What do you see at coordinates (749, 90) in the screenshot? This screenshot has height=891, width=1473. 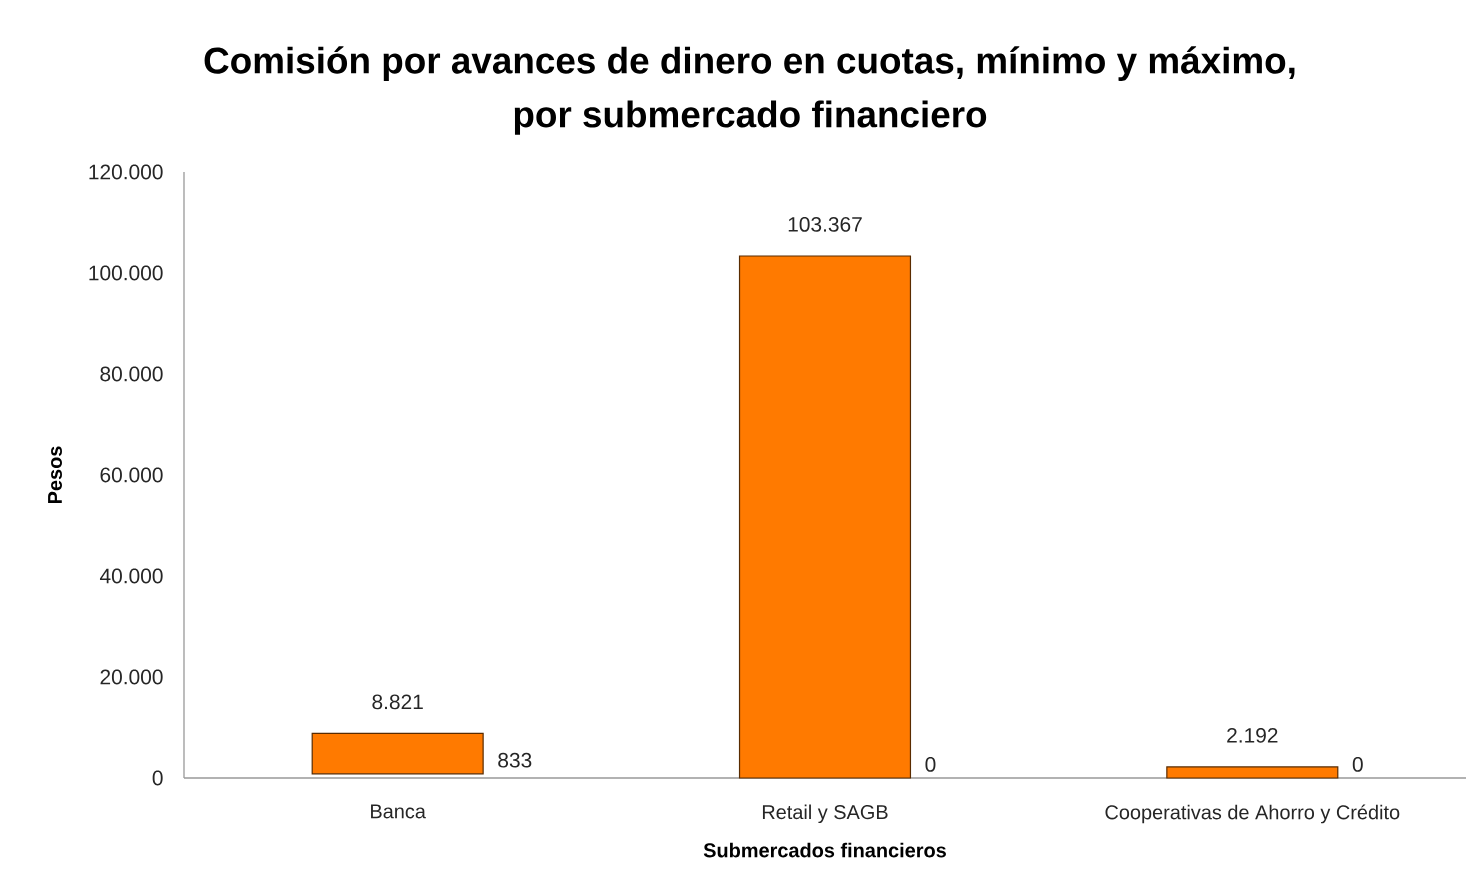 I see `chart-title: Comisión por avances de dinero en cuotas, mínimo y máximo, por submercado financiero` at bounding box center [749, 90].